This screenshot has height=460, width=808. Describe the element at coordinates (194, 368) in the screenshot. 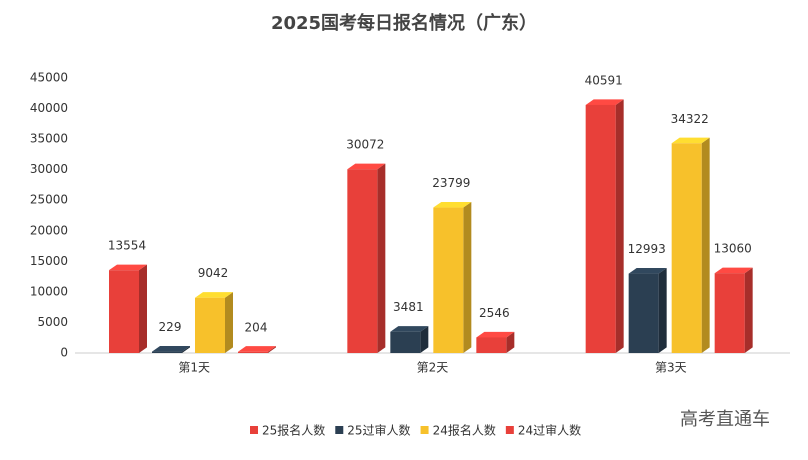

I see `x-tick-label: 第1天` at that location.